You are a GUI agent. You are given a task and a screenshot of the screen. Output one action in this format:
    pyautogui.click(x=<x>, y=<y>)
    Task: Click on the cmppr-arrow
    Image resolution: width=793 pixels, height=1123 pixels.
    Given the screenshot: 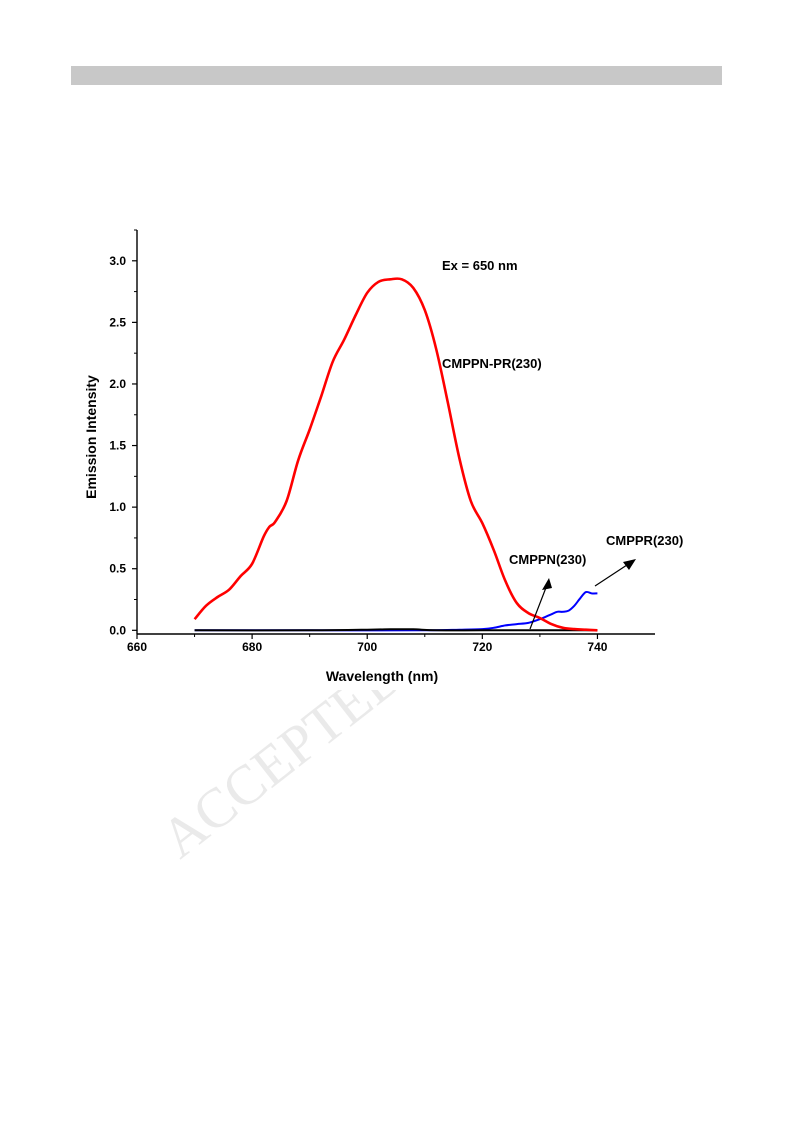 What is the action you would take?
    pyautogui.click(x=615, y=573)
    